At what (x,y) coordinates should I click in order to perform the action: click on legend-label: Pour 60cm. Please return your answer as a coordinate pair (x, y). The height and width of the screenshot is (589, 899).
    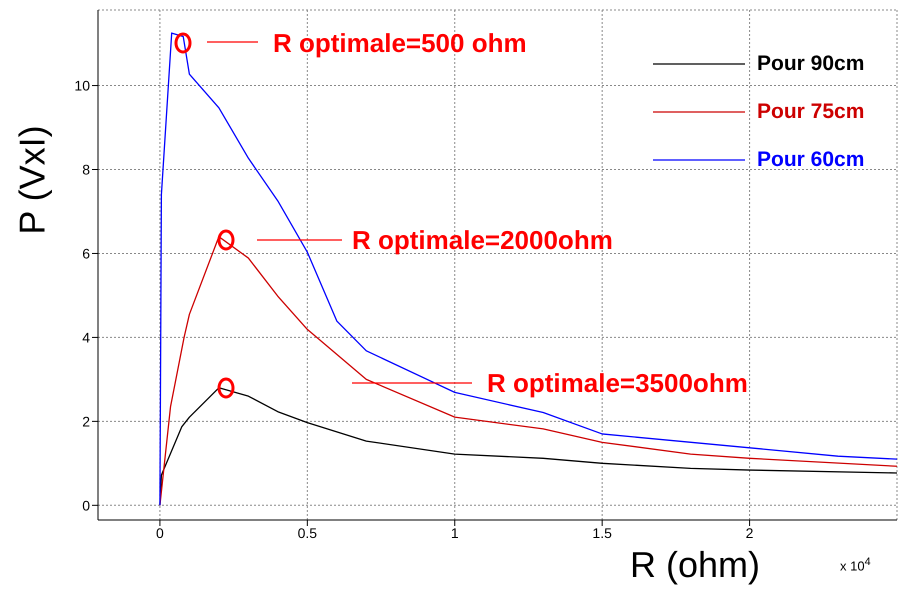
    Looking at the image, I should click on (810, 160).